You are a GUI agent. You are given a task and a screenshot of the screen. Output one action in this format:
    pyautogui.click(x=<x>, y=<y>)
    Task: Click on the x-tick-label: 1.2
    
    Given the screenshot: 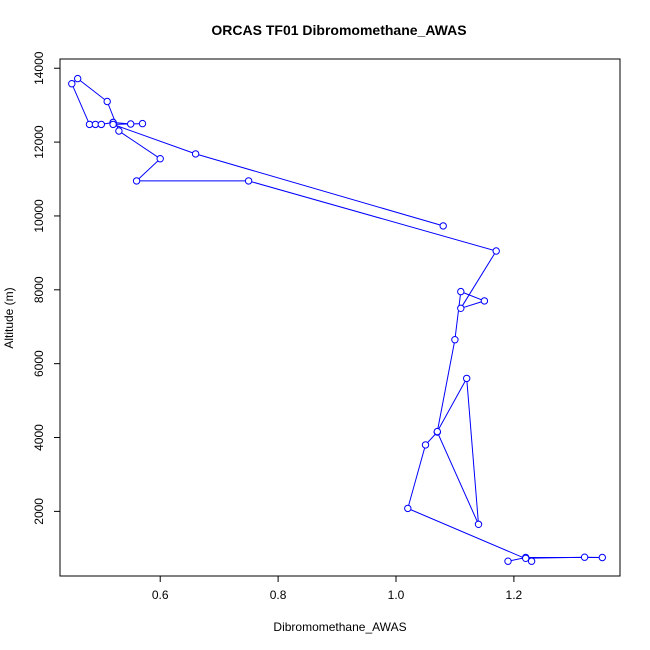 What is the action you would take?
    pyautogui.click(x=514, y=595)
    